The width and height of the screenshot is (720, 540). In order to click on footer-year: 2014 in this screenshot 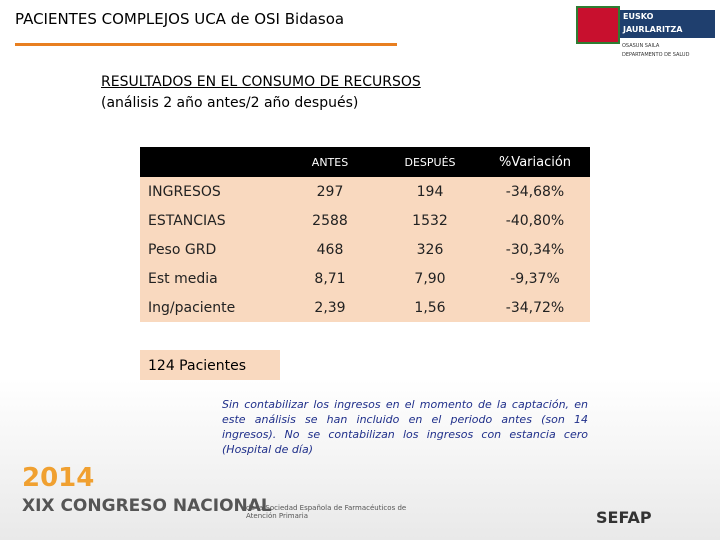, I will do `click(58, 478)`.